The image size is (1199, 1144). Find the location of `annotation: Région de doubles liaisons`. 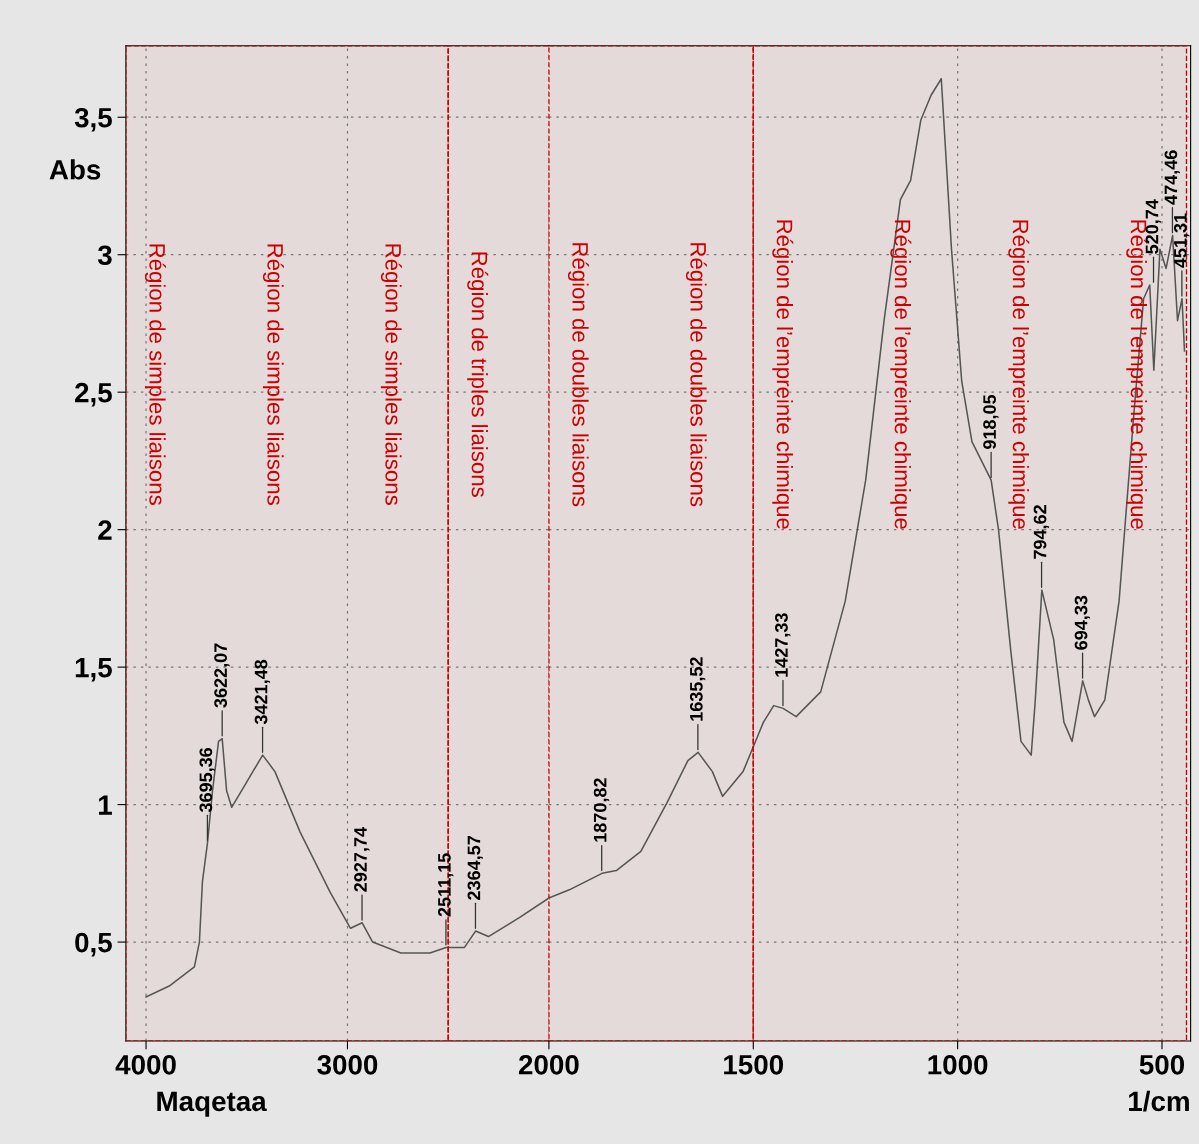

annotation: Région de doubles liaisons is located at coordinates (696, 375).